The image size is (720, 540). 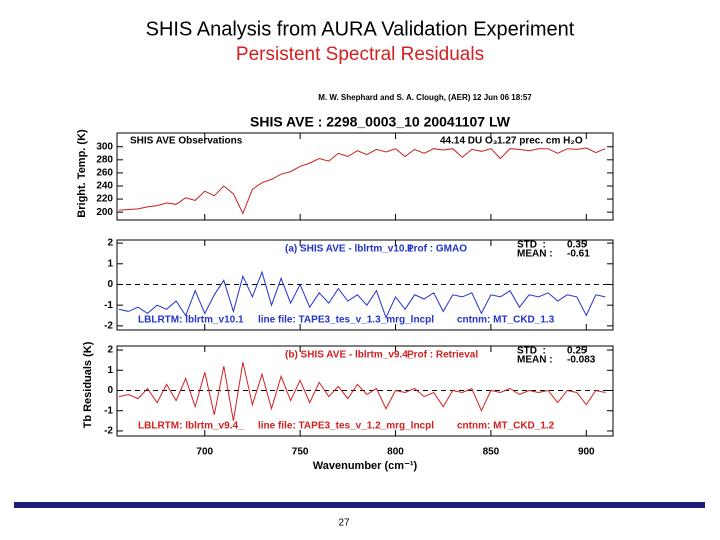 I want to click on y-label: Bright. Temp. (K), so click(x=82, y=173).